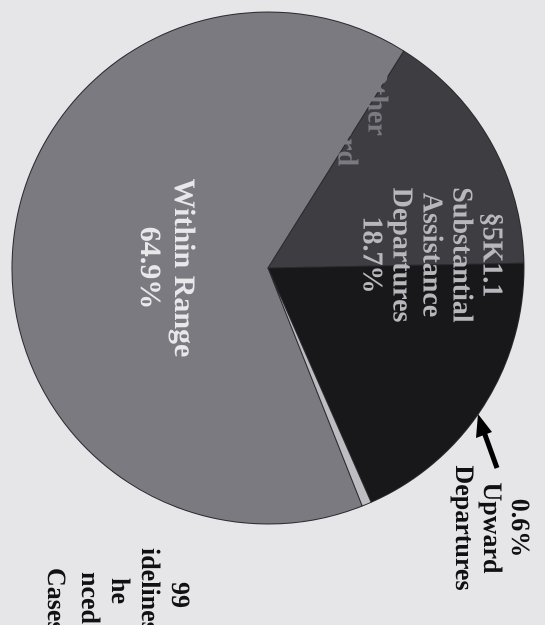 The image size is (545, 625). Describe the element at coordinates (150, 586) in the screenshot. I see `chart-title-line: idelines` at that location.